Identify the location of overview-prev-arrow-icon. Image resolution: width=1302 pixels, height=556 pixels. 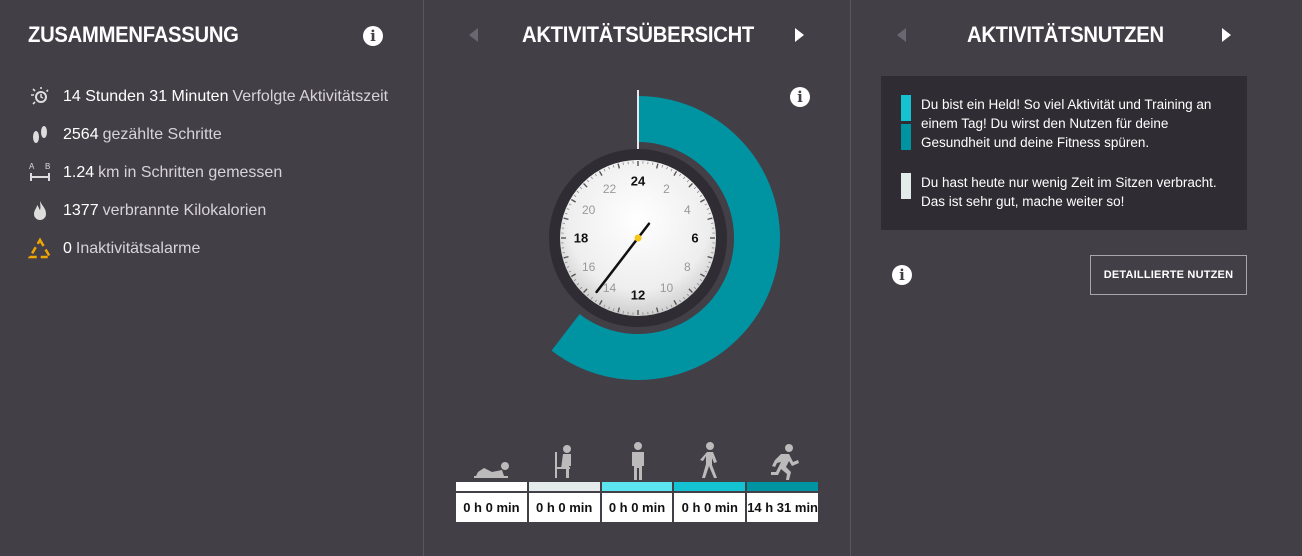
(473, 35).